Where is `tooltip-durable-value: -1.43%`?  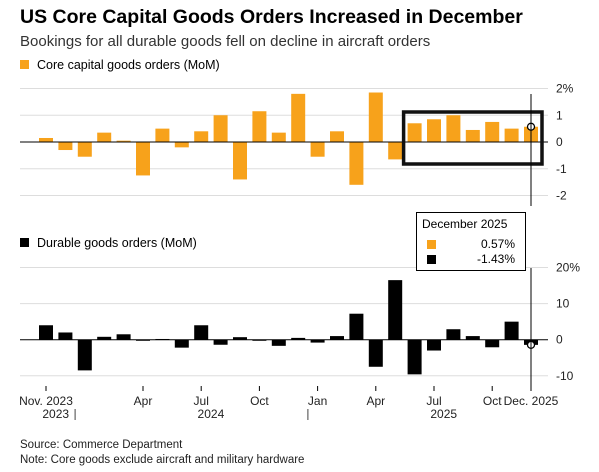 tooltip-durable-value: -1.43% is located at coordinates (495, 259).